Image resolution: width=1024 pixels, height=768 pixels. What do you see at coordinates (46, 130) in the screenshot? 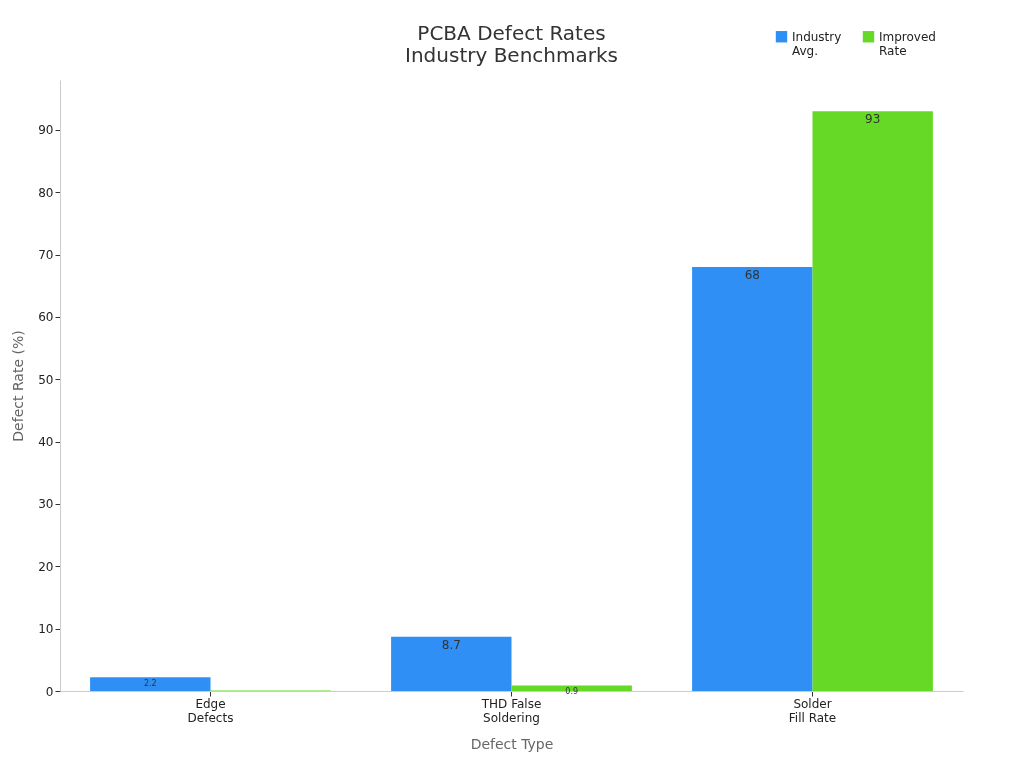
I see `y-tick-label: 90` at bounding box center [46, 130].